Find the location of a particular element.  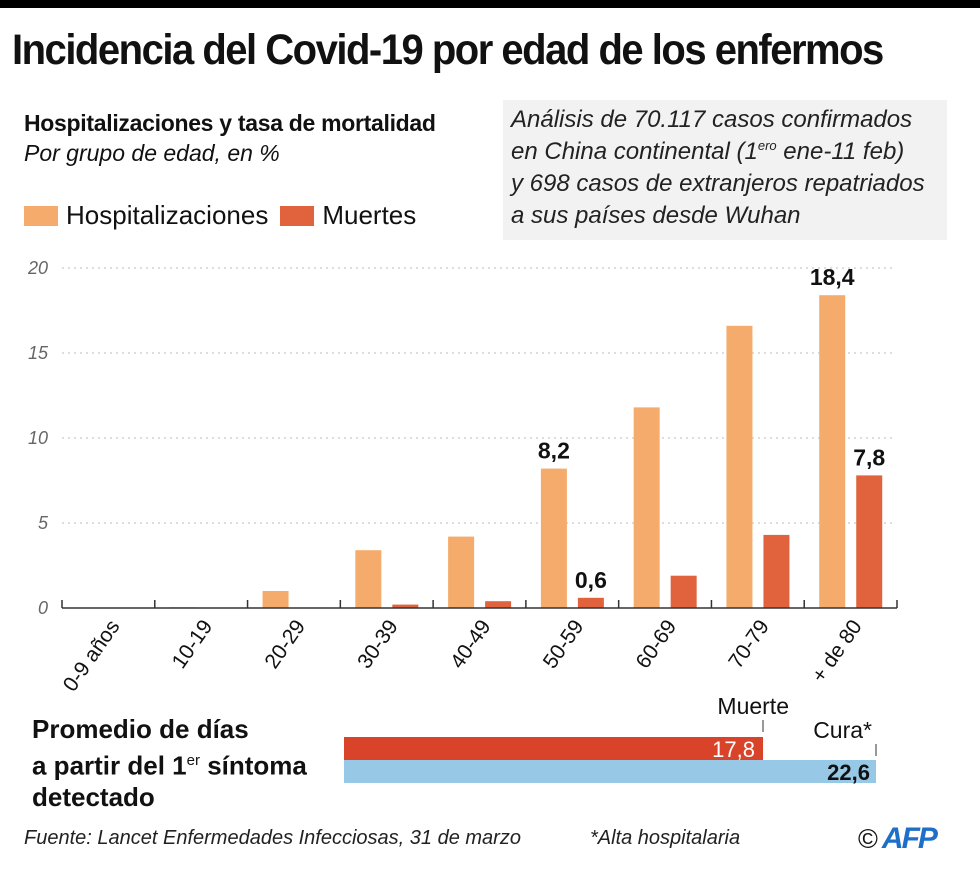

days-title-line: detectado is located at coordinates (93, 796).